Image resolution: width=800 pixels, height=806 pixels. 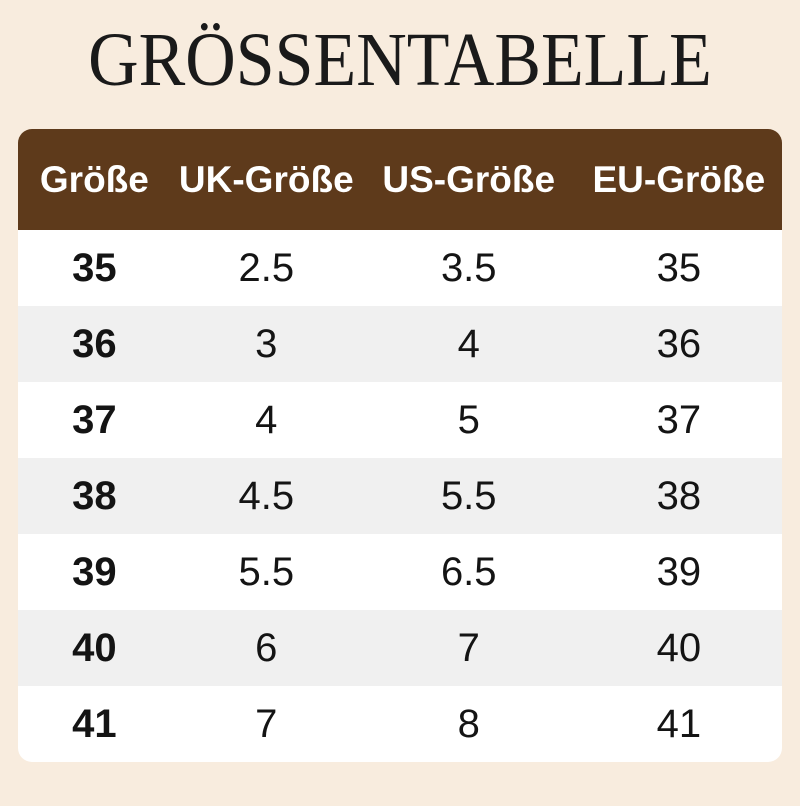 I want to click on title-bar: GRÖSSENTABELLE, so click(x=400, y=60).